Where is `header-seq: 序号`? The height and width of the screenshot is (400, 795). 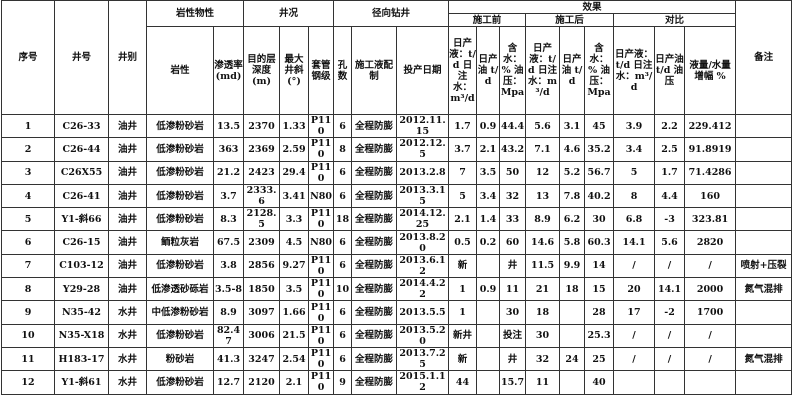
header-seq: 序号 is located at coordinates (28, 57).